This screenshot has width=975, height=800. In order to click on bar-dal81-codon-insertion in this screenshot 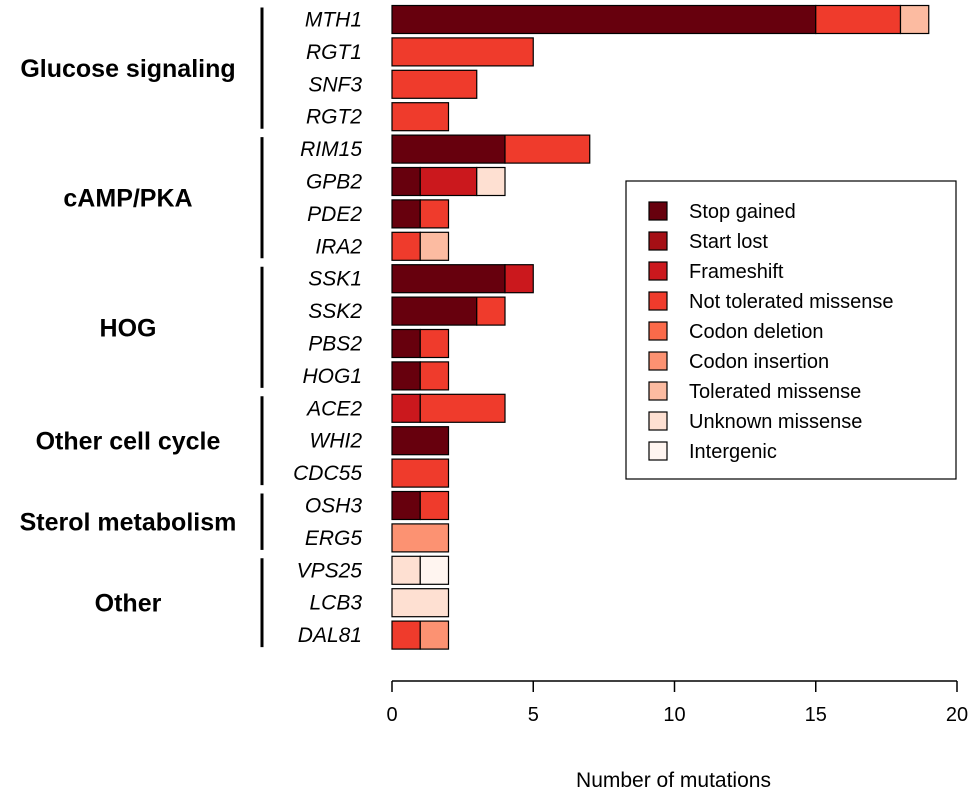, I will do `click(434, 635)`.